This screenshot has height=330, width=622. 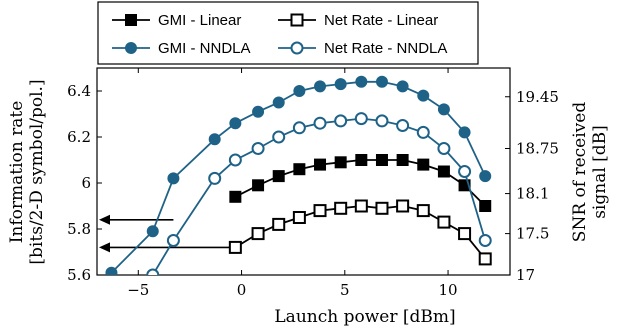 I want to click on y-axis-label-left-line2: [bits/2-D symbol/pol.], so click(x=37, y=171).